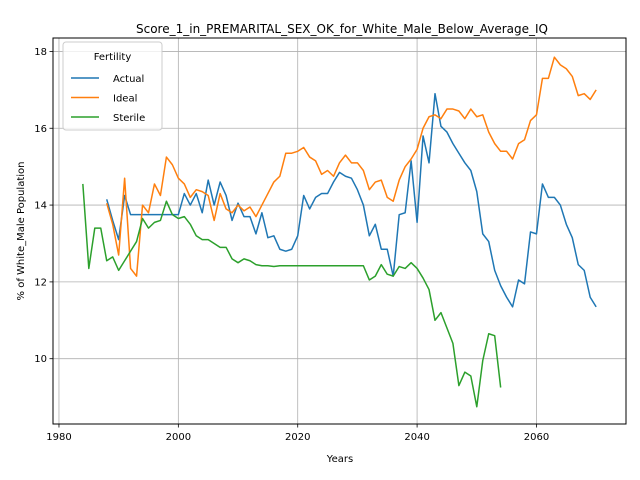  What do you see at coordinates (416, 437) in the screenshot?
I see `x-tick-label: 2040` at bounding box center [416, 437].